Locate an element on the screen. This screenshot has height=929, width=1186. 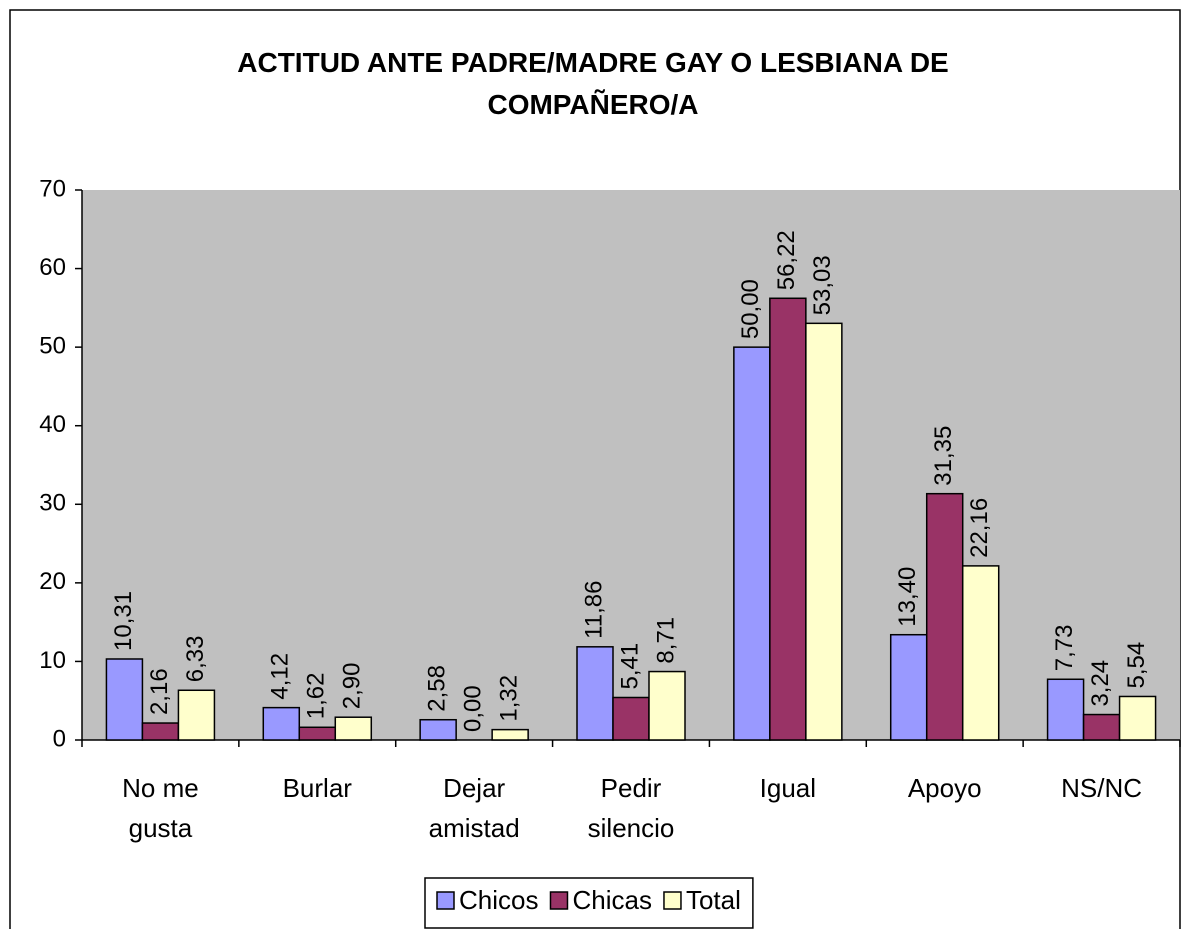
y-tick-label: 60 is located at coordinates (52, 267).